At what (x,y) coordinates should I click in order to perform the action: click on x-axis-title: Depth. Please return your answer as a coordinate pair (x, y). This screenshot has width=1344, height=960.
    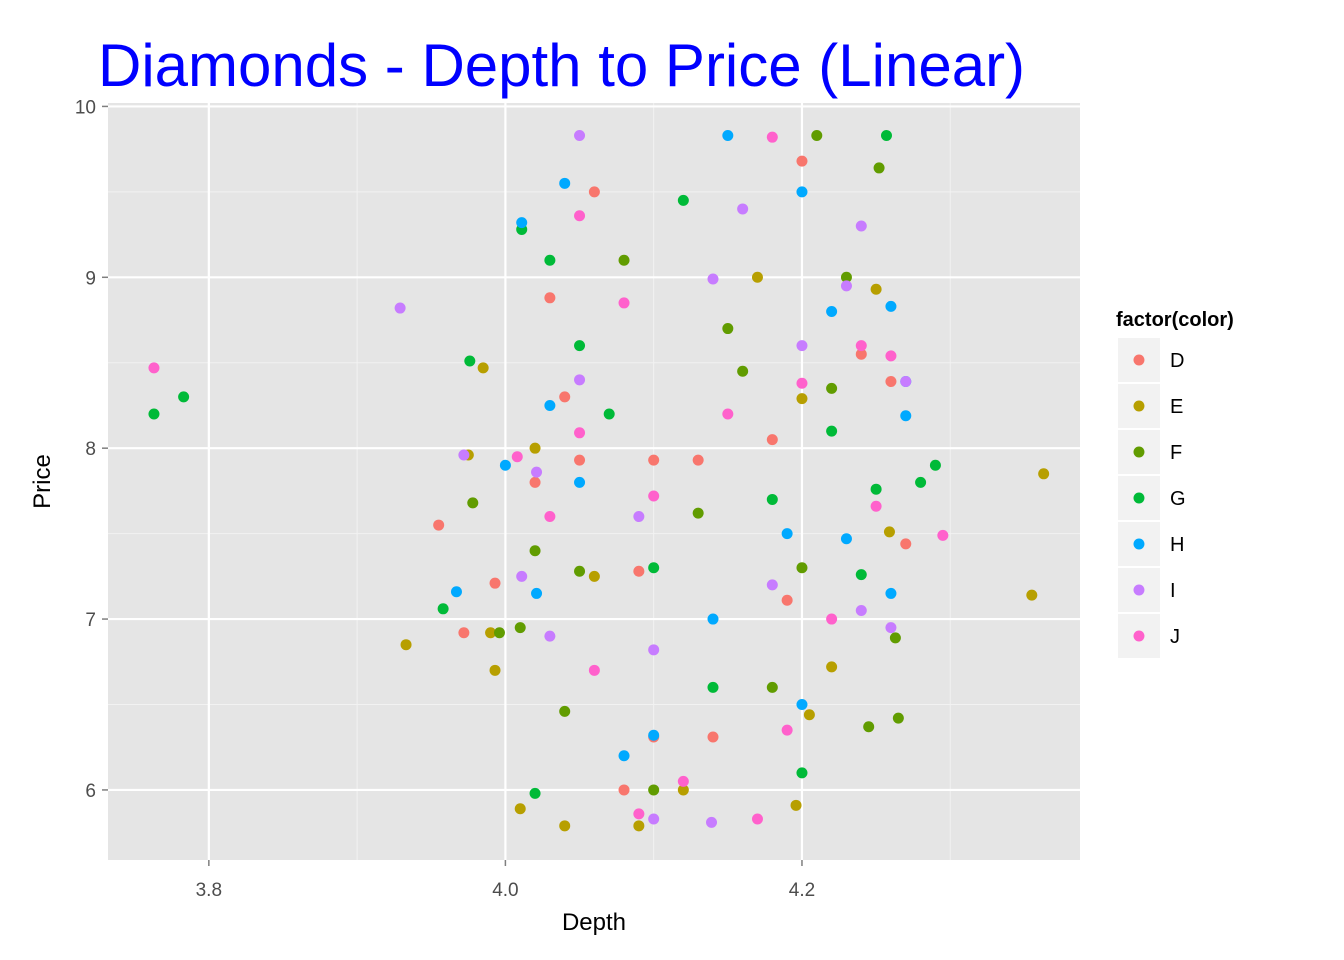
    Looking at the image, I should click on (594, 922).